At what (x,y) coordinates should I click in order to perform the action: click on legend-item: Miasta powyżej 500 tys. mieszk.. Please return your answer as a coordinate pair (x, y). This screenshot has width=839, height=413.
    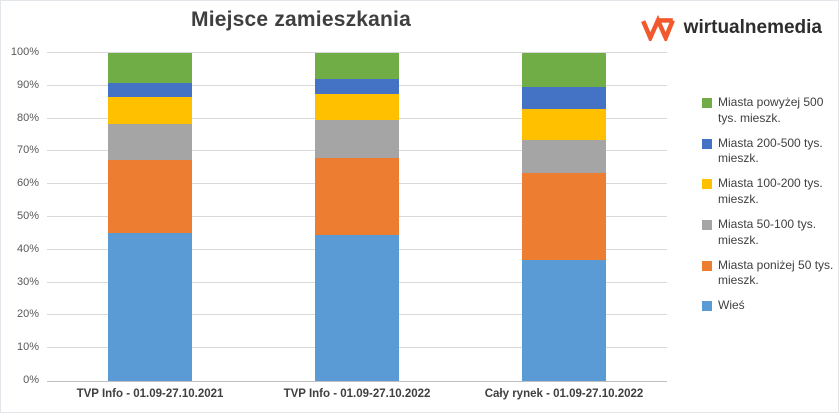
    Looking at the image, I should click on (770, 111).